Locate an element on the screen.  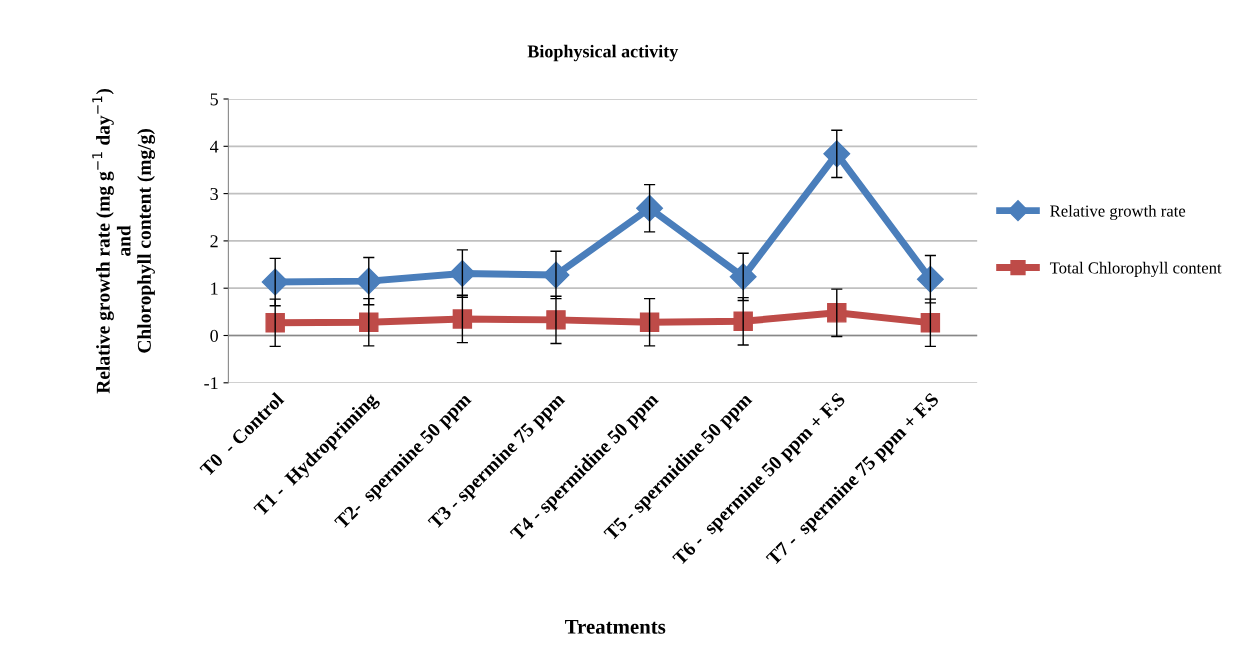
y-tick-label: 3 is located at coordinates (214, 194).